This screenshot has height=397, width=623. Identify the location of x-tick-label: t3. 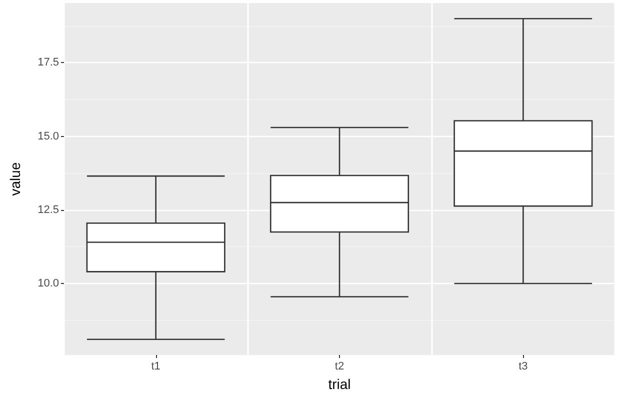
(523, 366).